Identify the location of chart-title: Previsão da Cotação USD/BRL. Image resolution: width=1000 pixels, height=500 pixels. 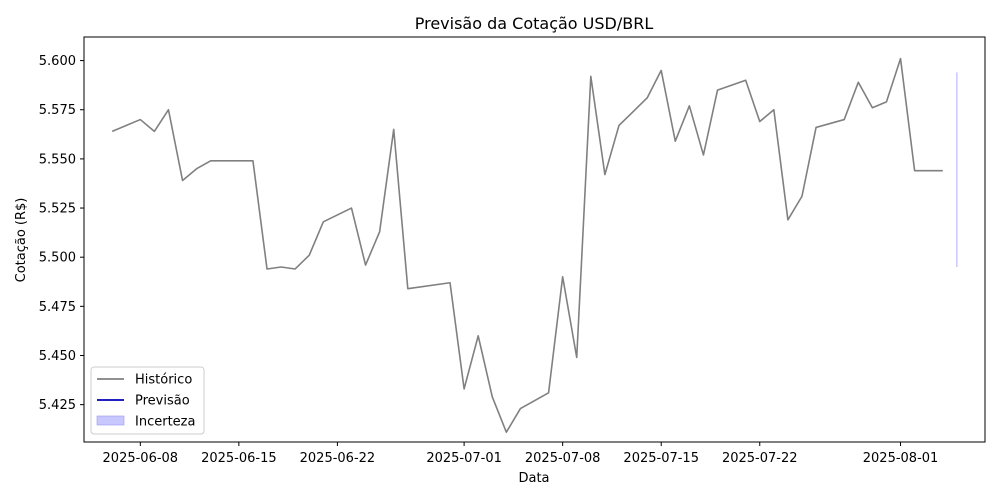
(534, 23).